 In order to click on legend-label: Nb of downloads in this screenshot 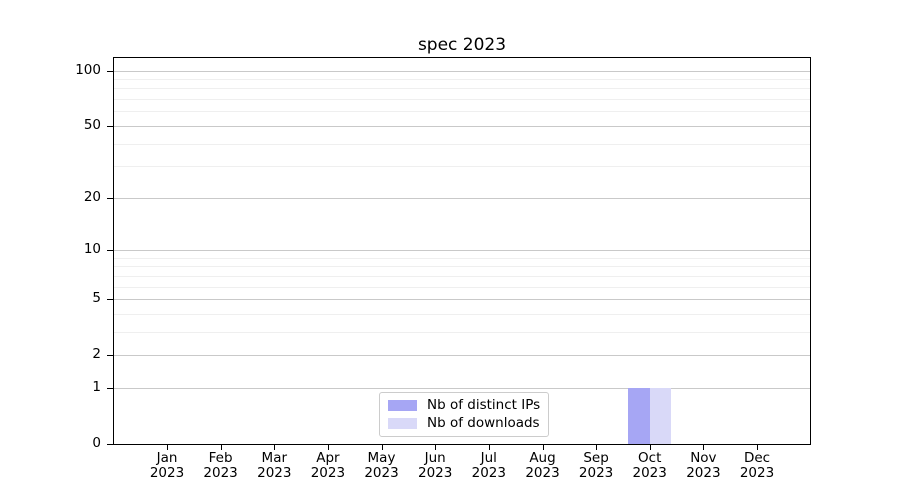, I will do `click(483, 423)`.